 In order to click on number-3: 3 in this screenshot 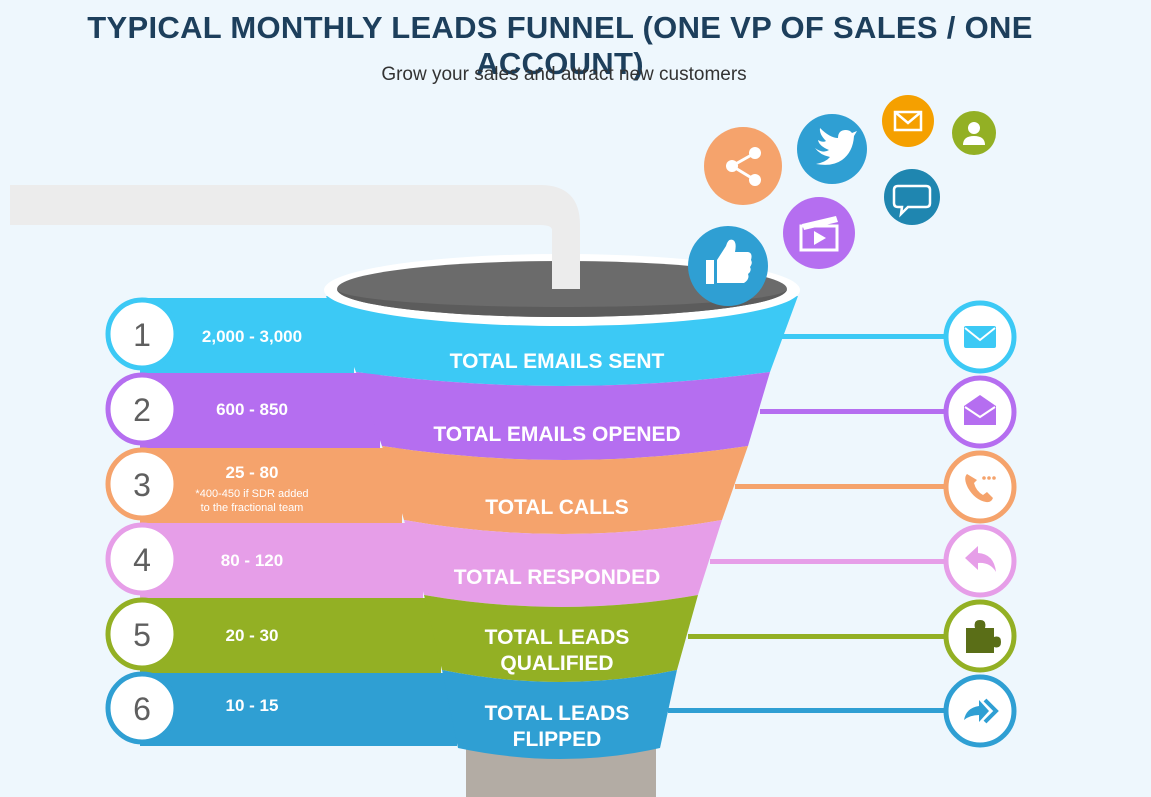, I will do `click(142, 485)`.